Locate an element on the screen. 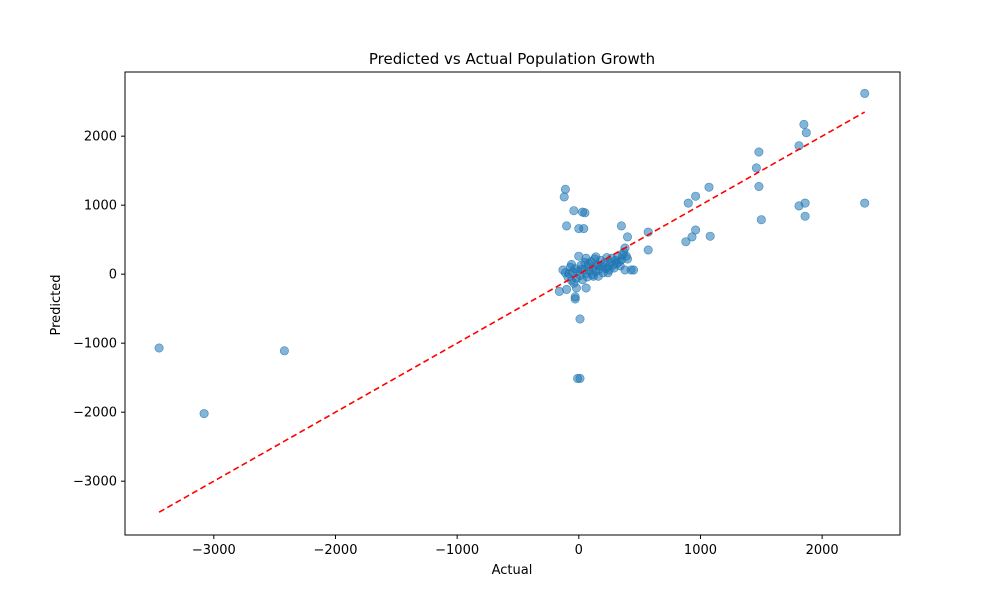  x-tick-label: −3000 is located at coordinates (214, 550).